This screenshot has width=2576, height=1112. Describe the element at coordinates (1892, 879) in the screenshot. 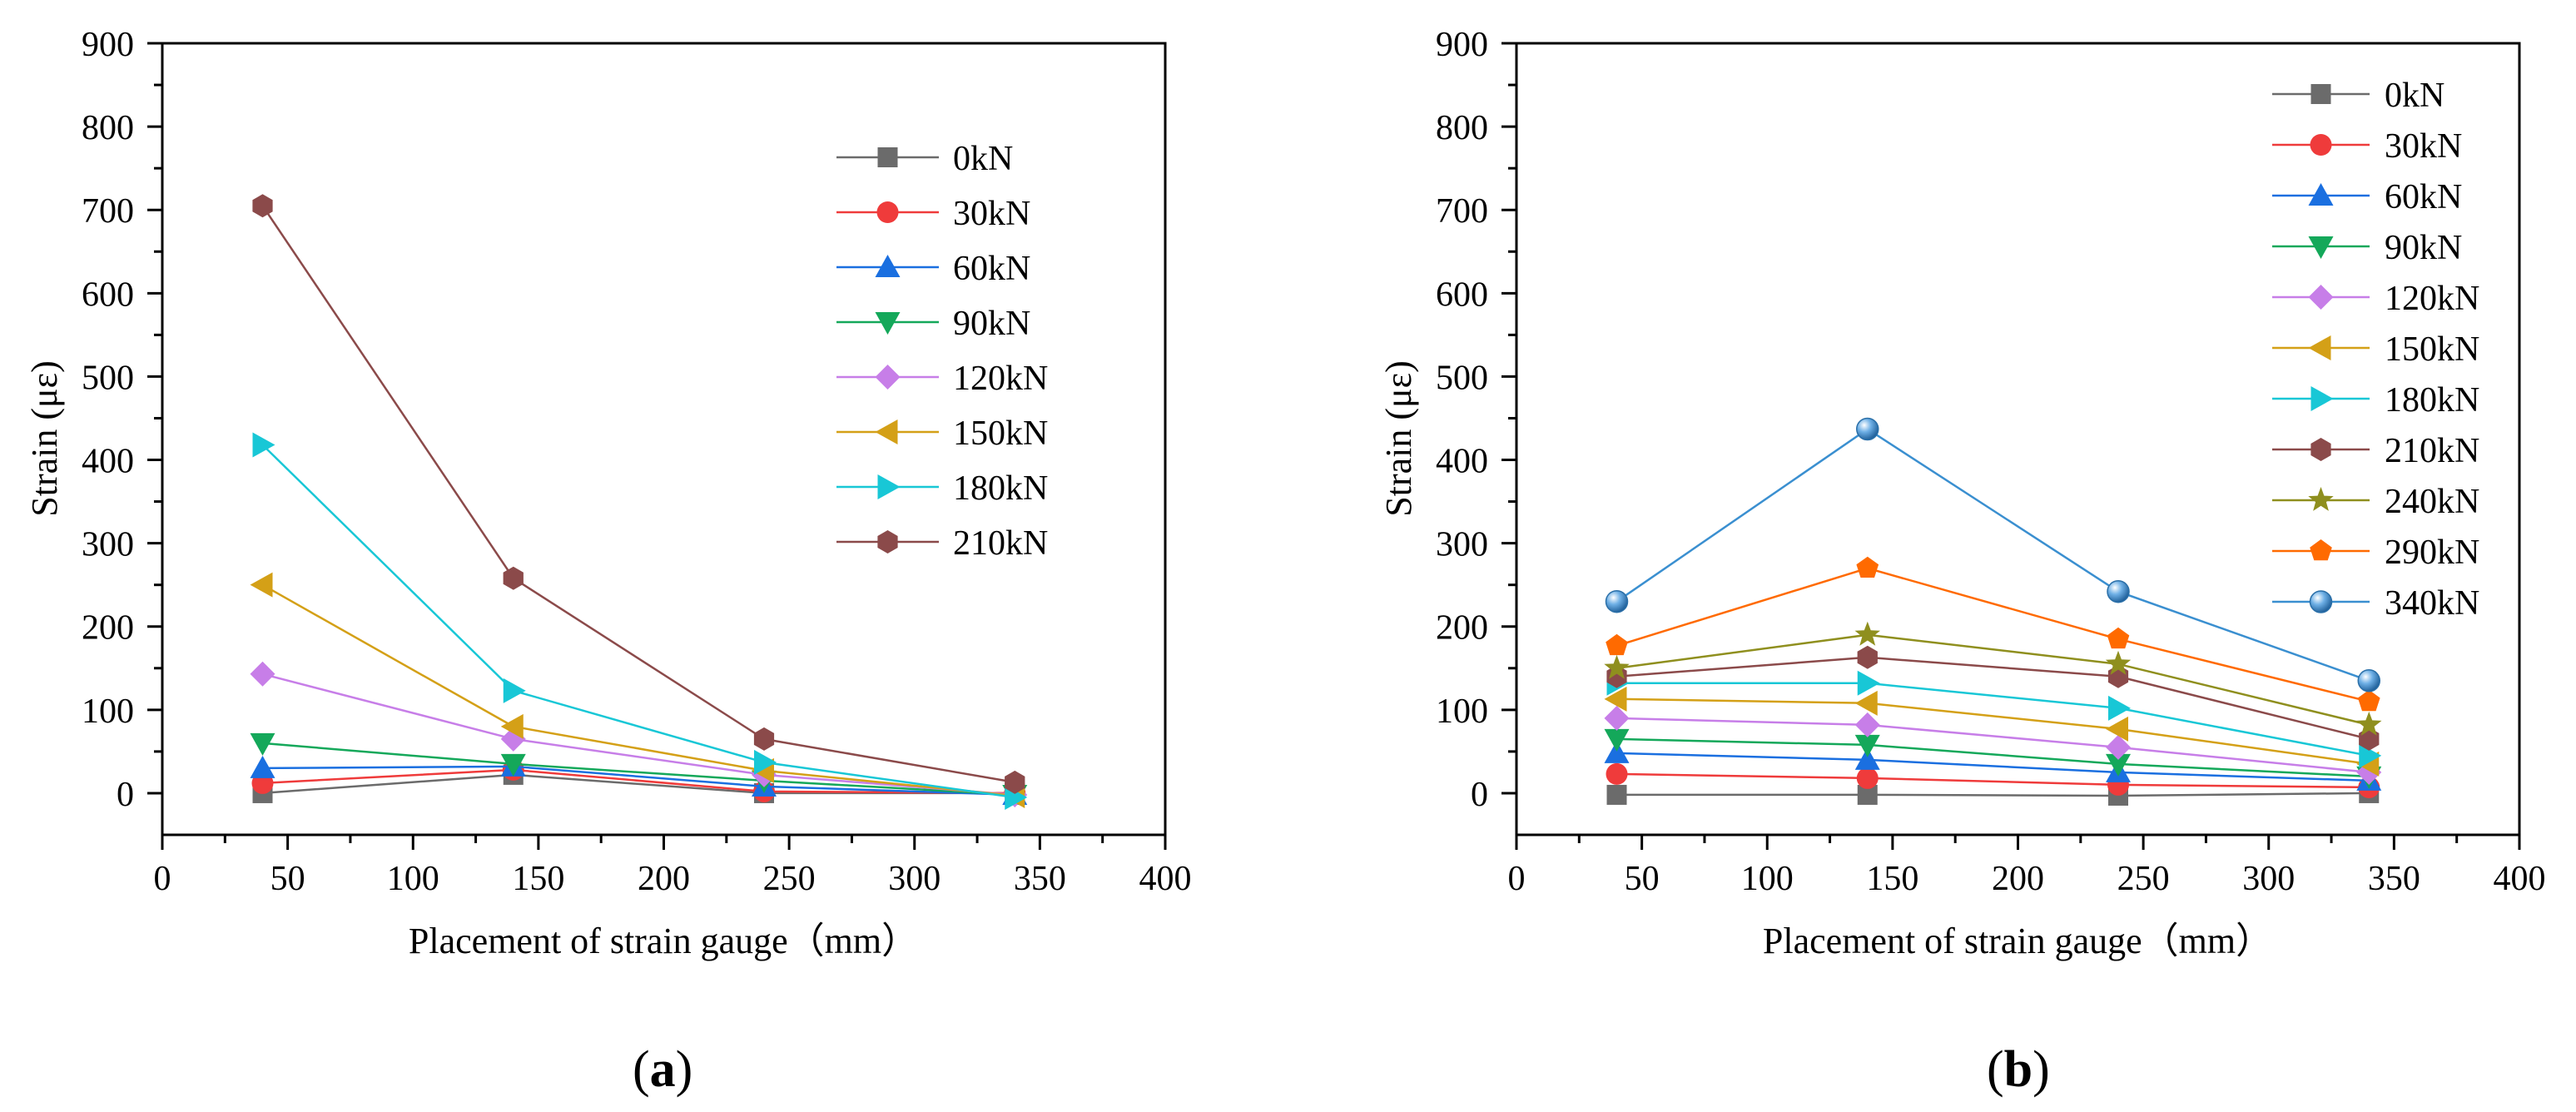

I see `x-tick-label: 150` at that location.